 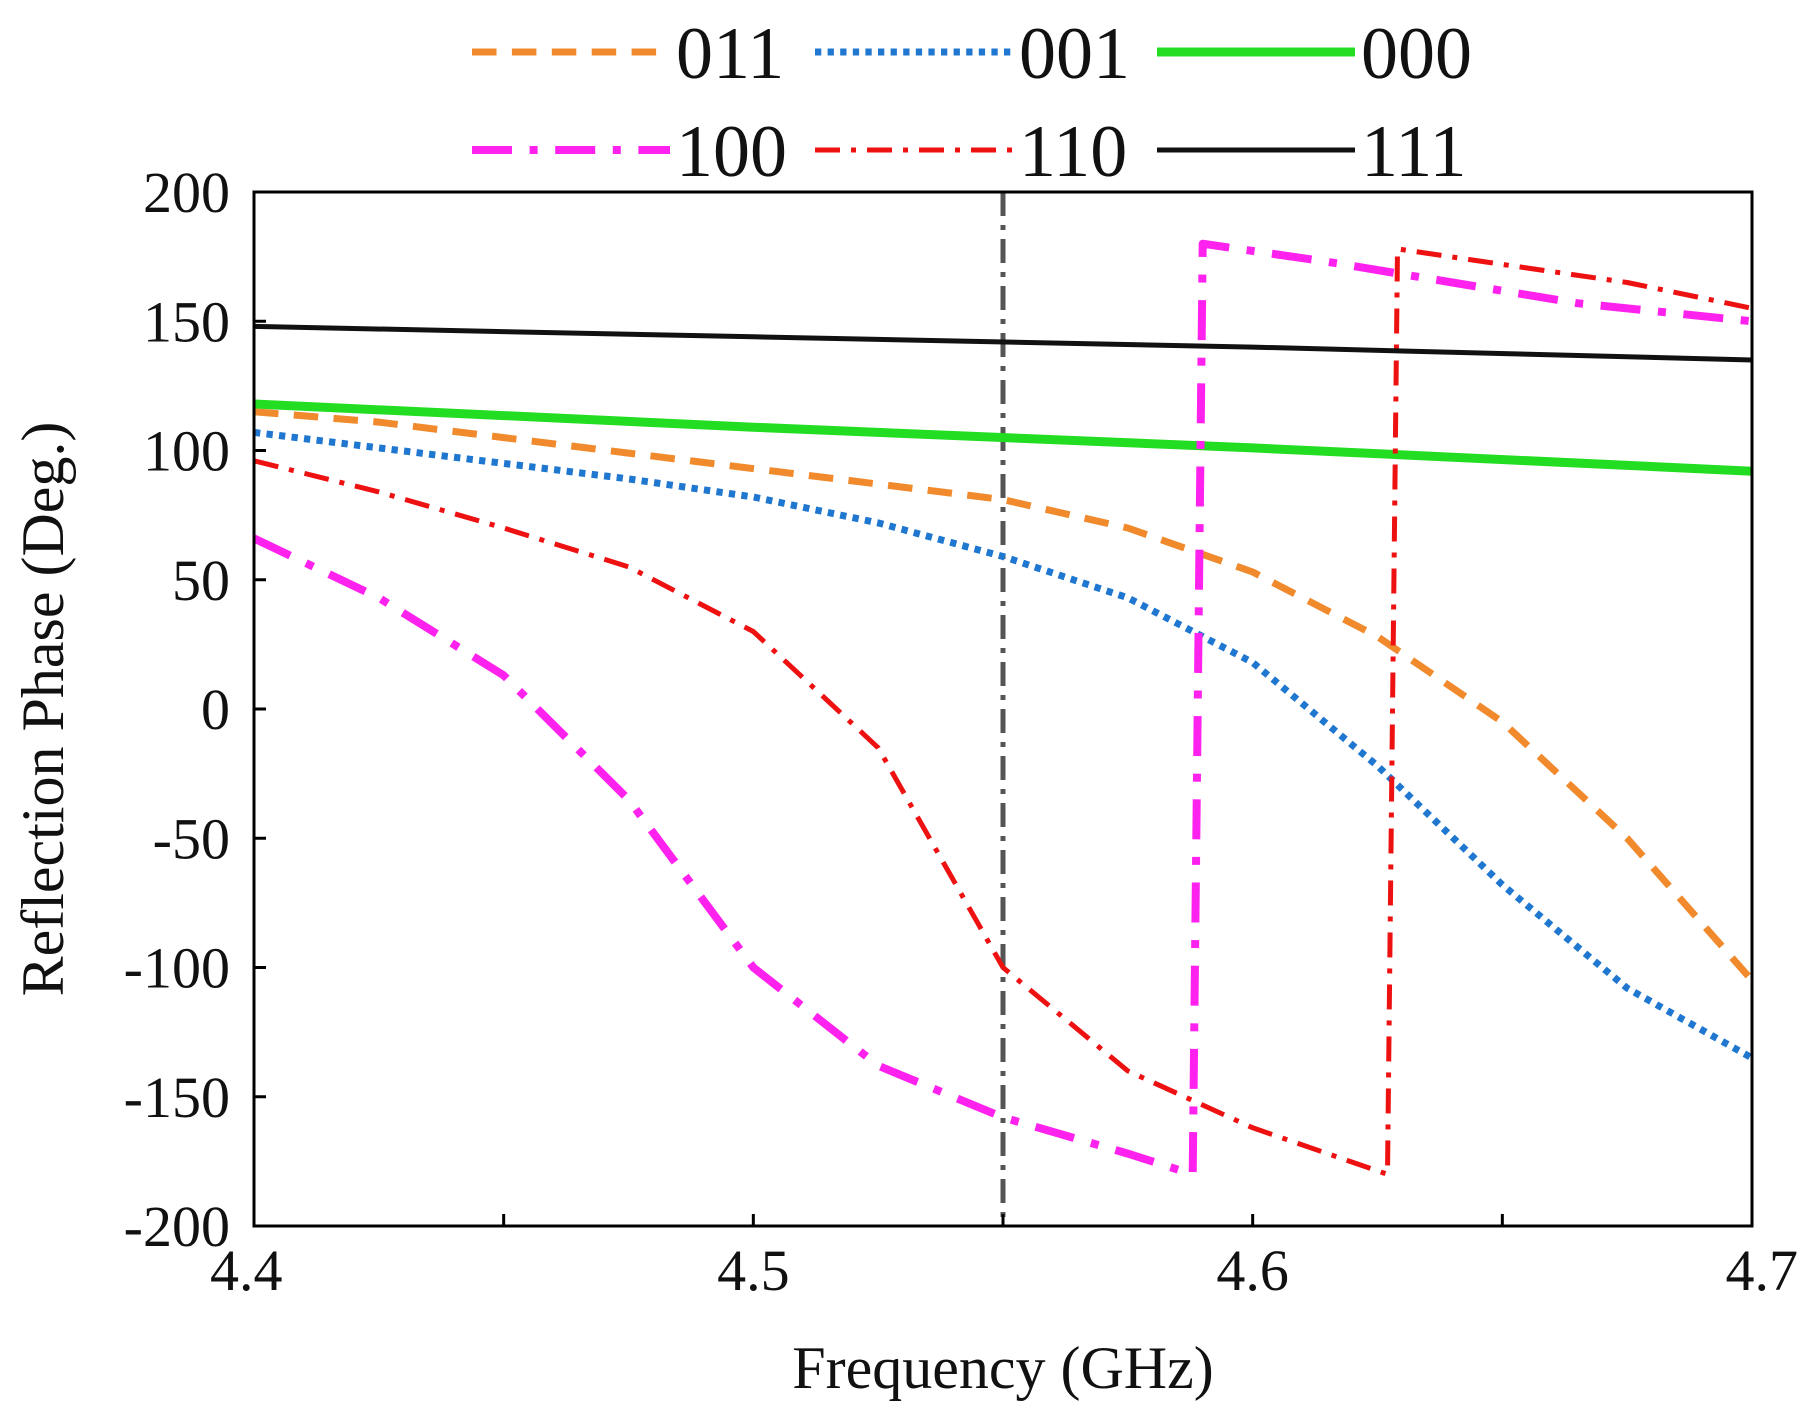 I want to click on legend-label-011: 011, so click(x=730, y=54).